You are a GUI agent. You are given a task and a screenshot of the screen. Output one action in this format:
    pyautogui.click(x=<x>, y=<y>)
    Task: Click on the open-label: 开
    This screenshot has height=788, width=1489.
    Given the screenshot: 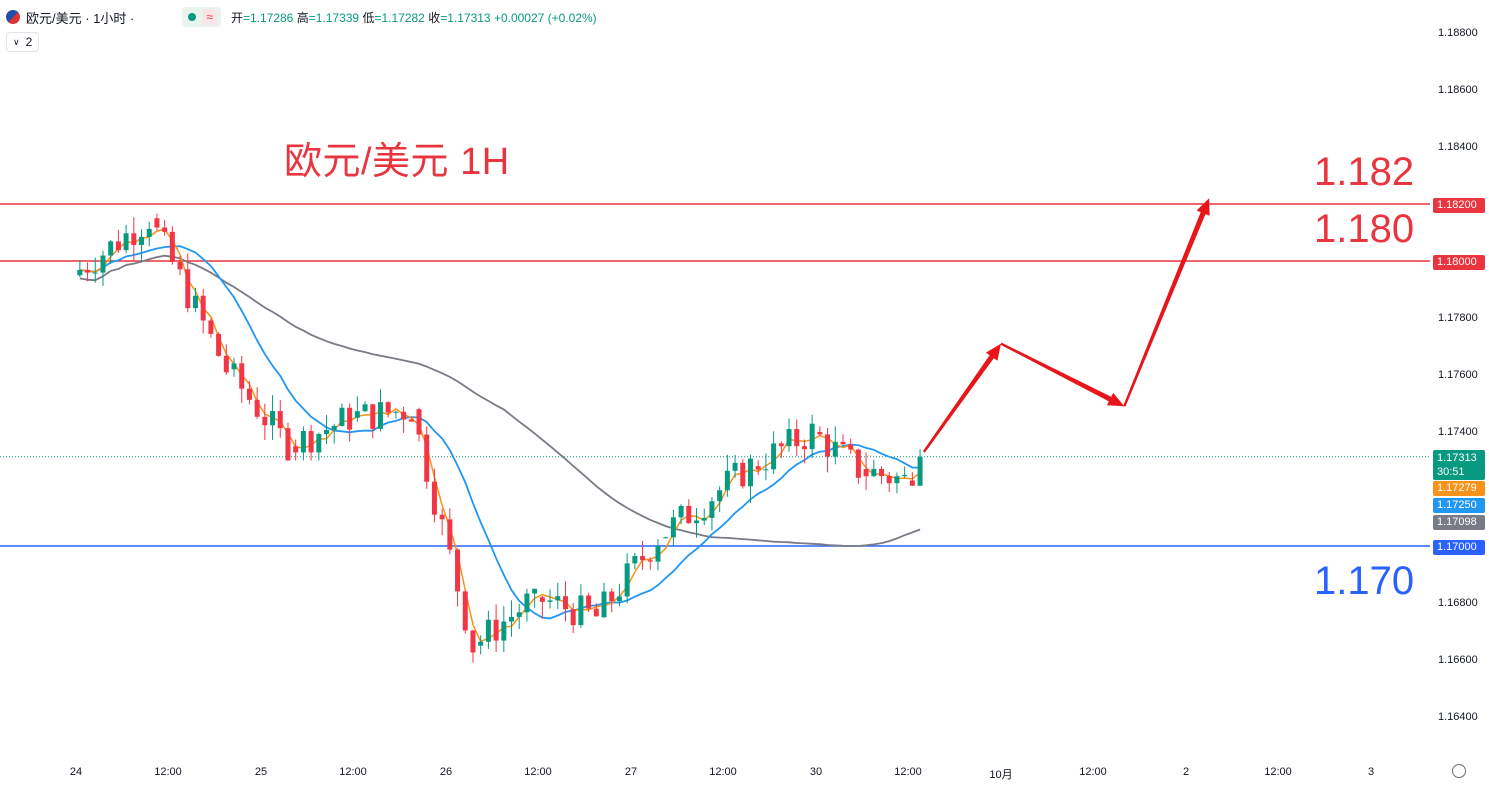 What is the action you would take?
    pyautogui.click(x=236, y=17)
    